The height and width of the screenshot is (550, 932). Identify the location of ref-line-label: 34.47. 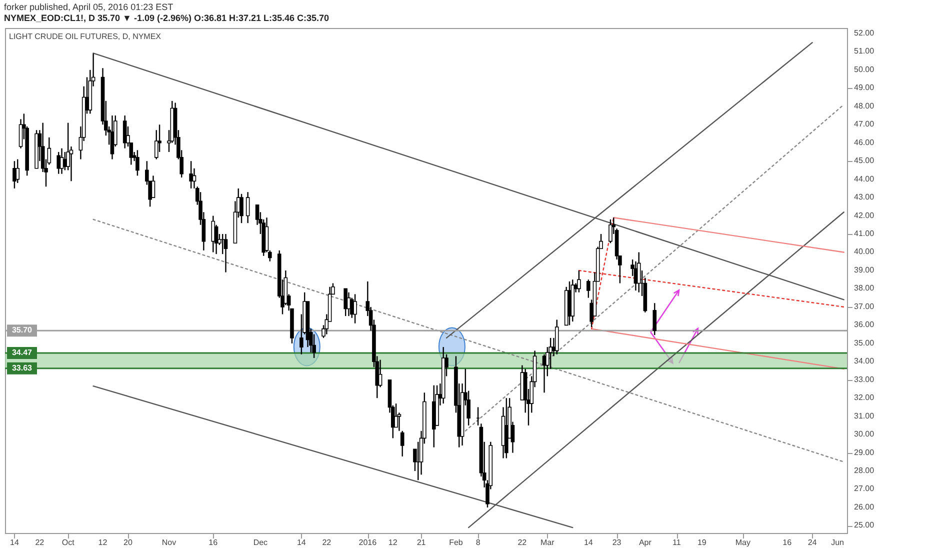
(22, 353).